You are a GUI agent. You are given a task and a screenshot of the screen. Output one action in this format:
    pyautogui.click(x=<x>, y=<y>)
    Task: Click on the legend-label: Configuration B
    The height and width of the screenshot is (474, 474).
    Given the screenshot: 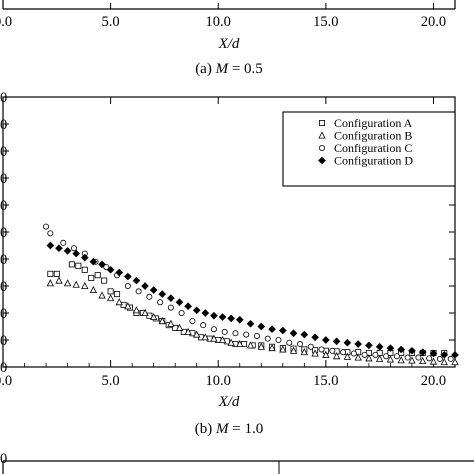 What is the action you would take?
    pyautogui.click(x=373, y=136)
    